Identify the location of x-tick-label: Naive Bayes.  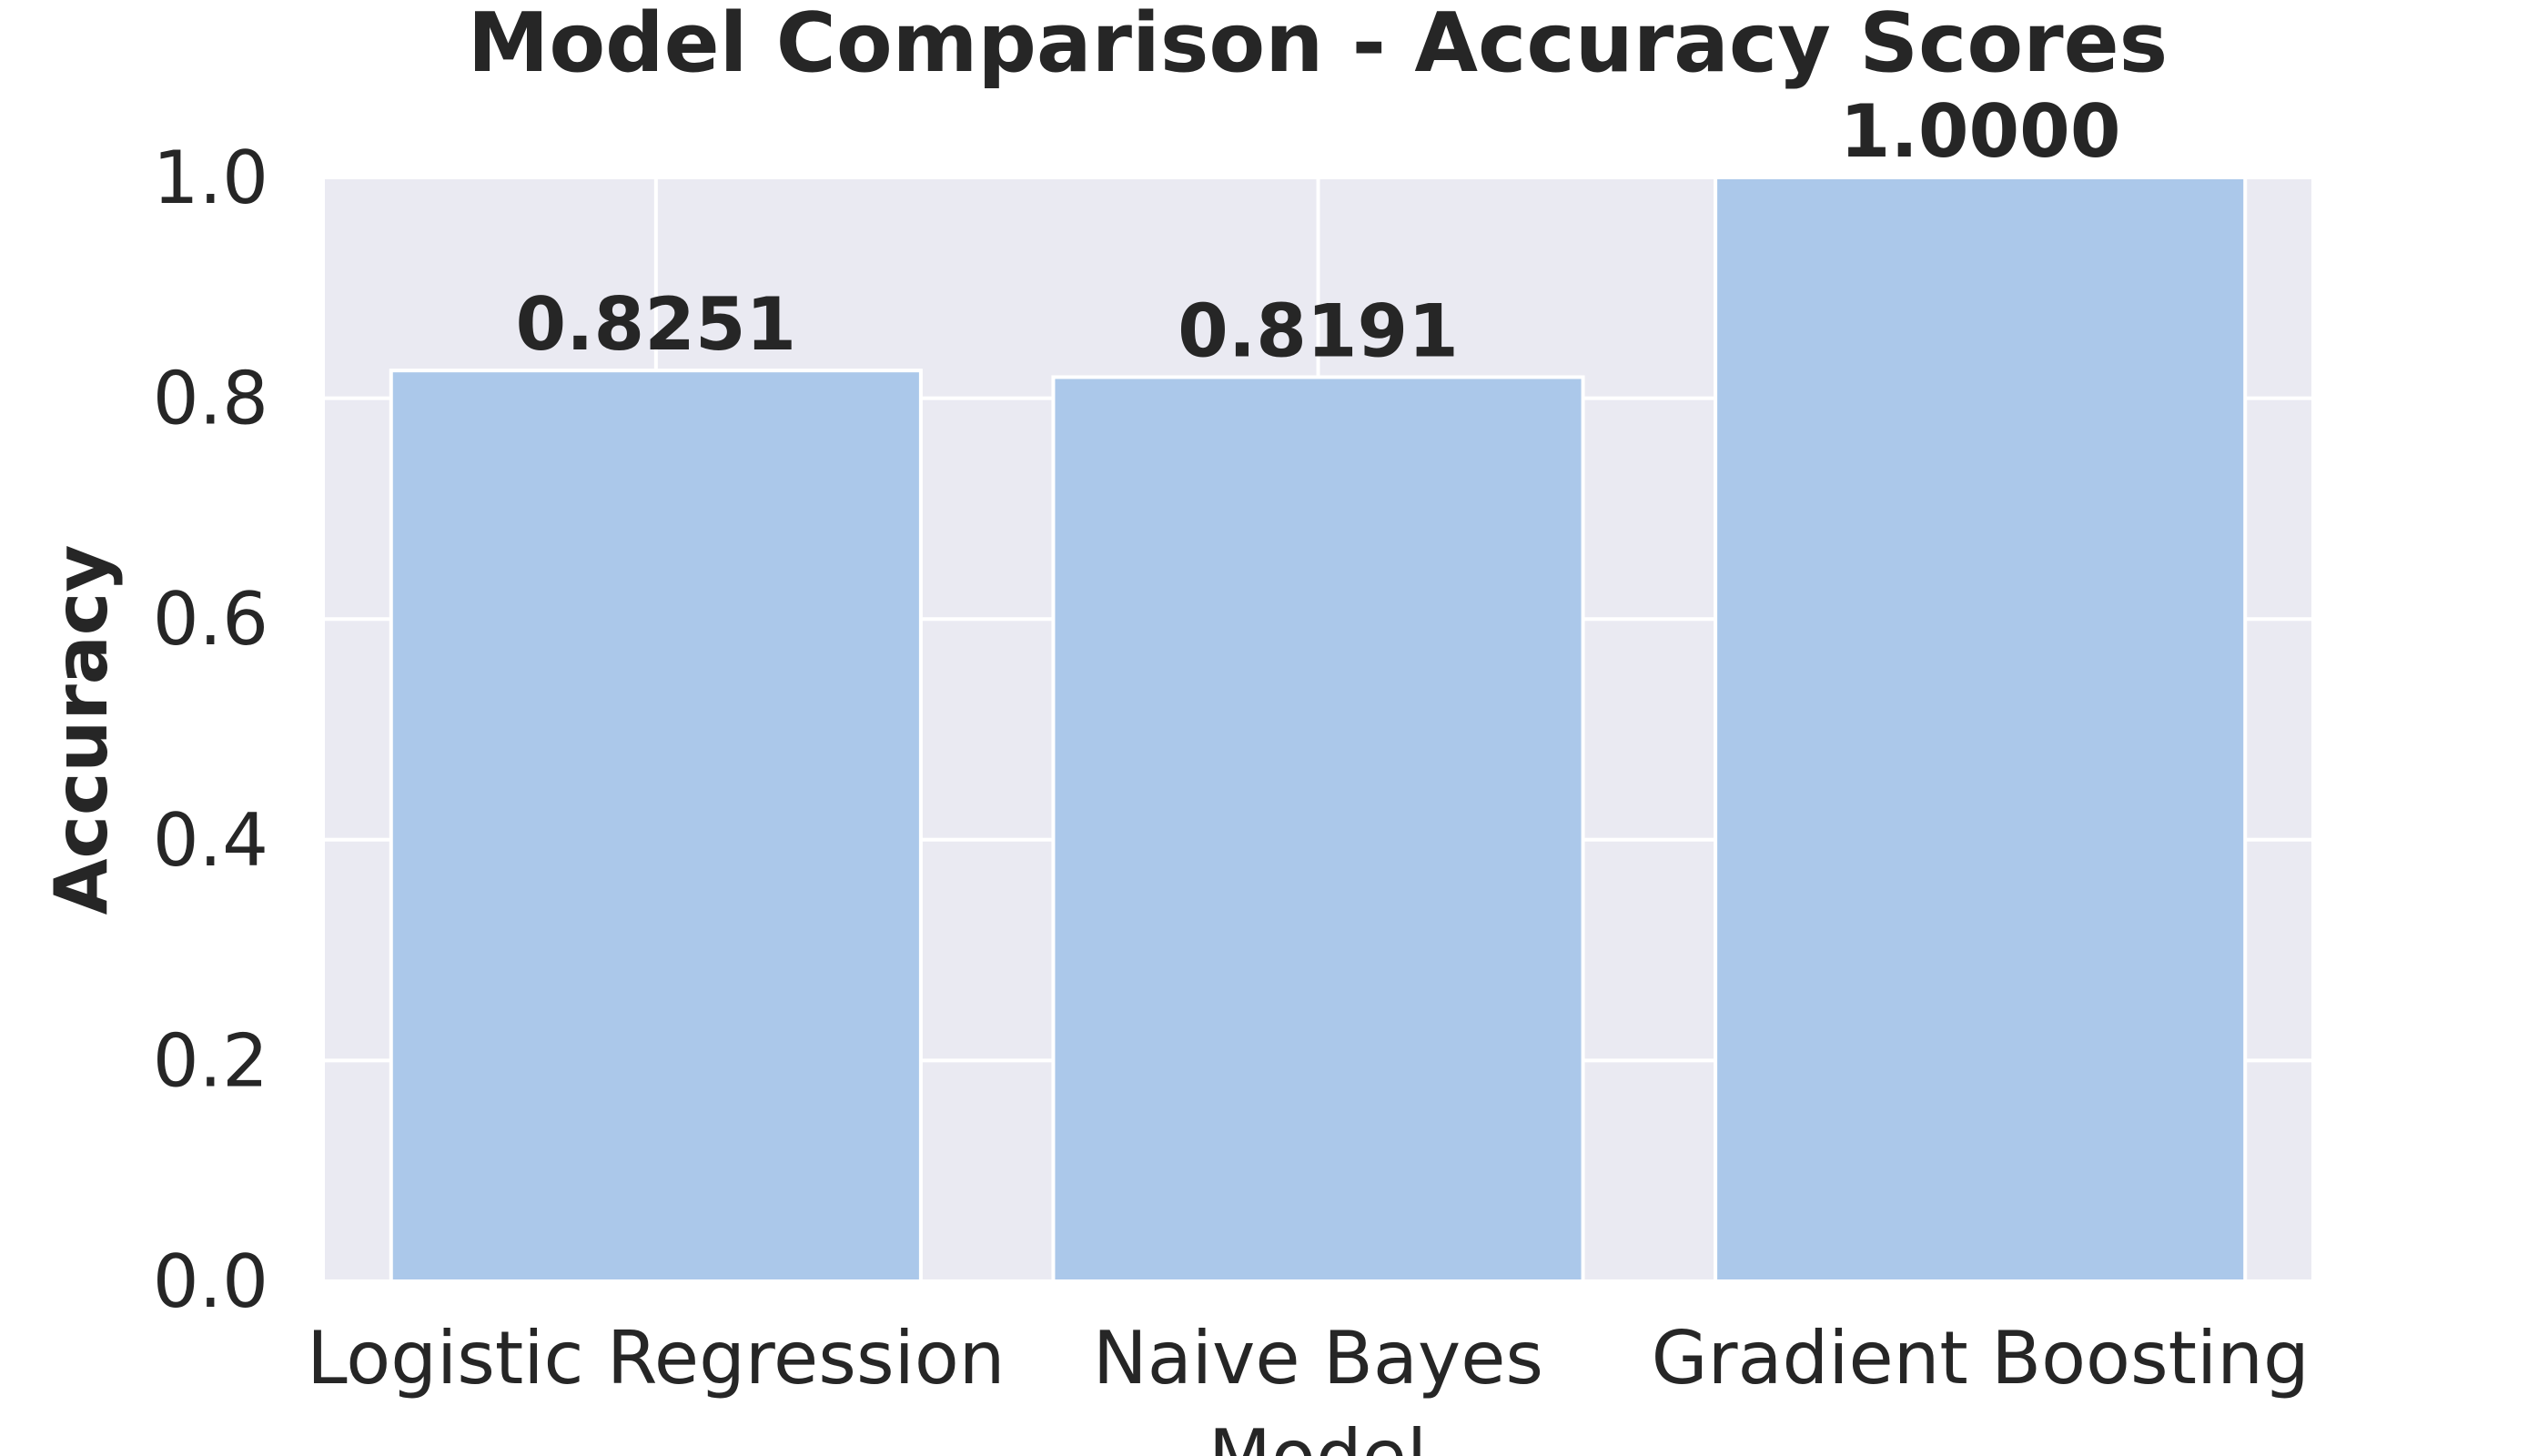
(1318, 1358).